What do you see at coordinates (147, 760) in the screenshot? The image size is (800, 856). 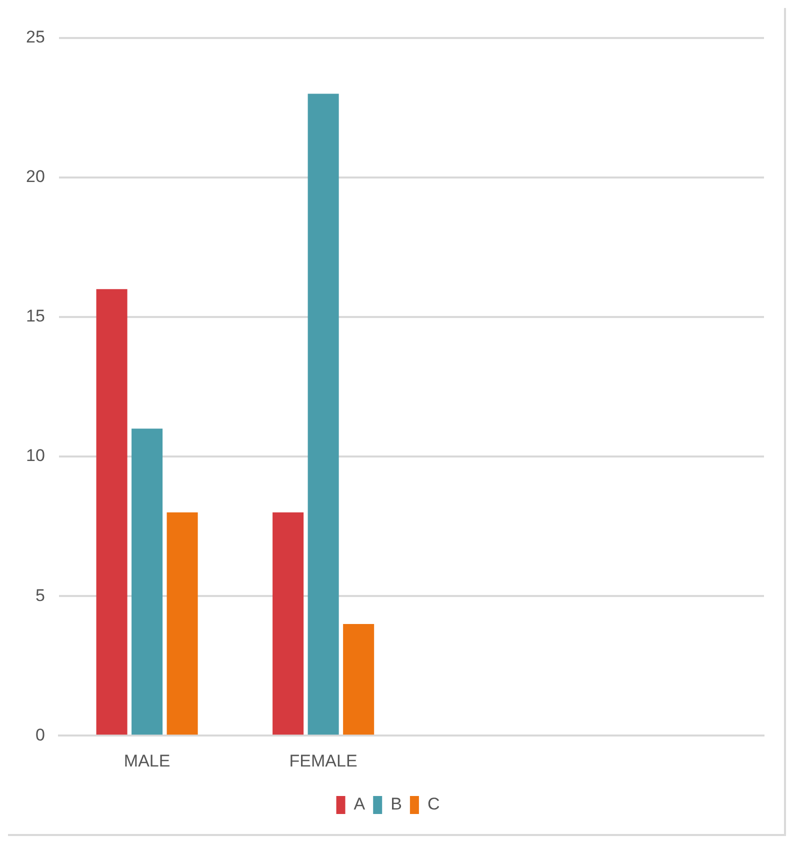 I see `x-tick-label: MALE` at bounding box center [147, 760].